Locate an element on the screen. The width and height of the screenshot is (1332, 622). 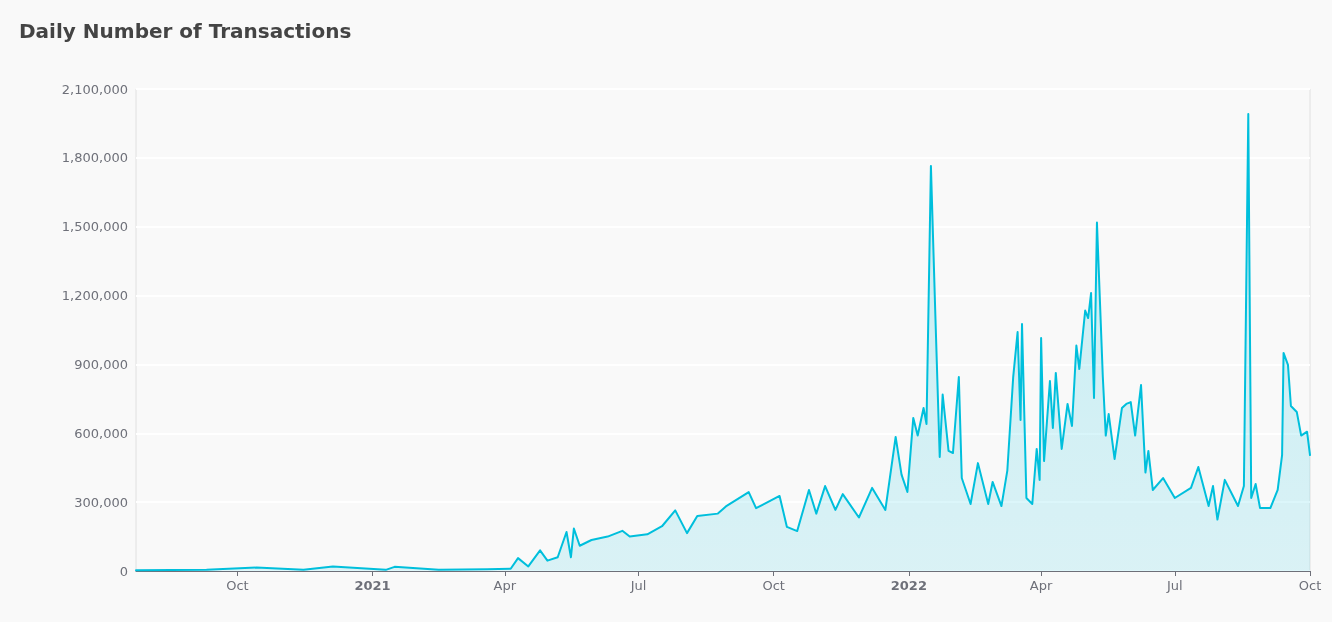
chart-title: Daily Number of Transactions is located at coordinates (185, 31).